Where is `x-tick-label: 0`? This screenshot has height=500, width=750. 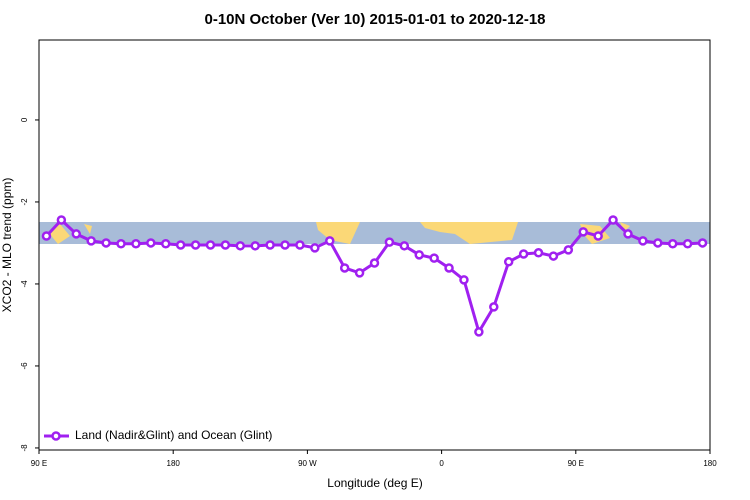 x-tick-label: 0 is located at coordinates (441, 463).